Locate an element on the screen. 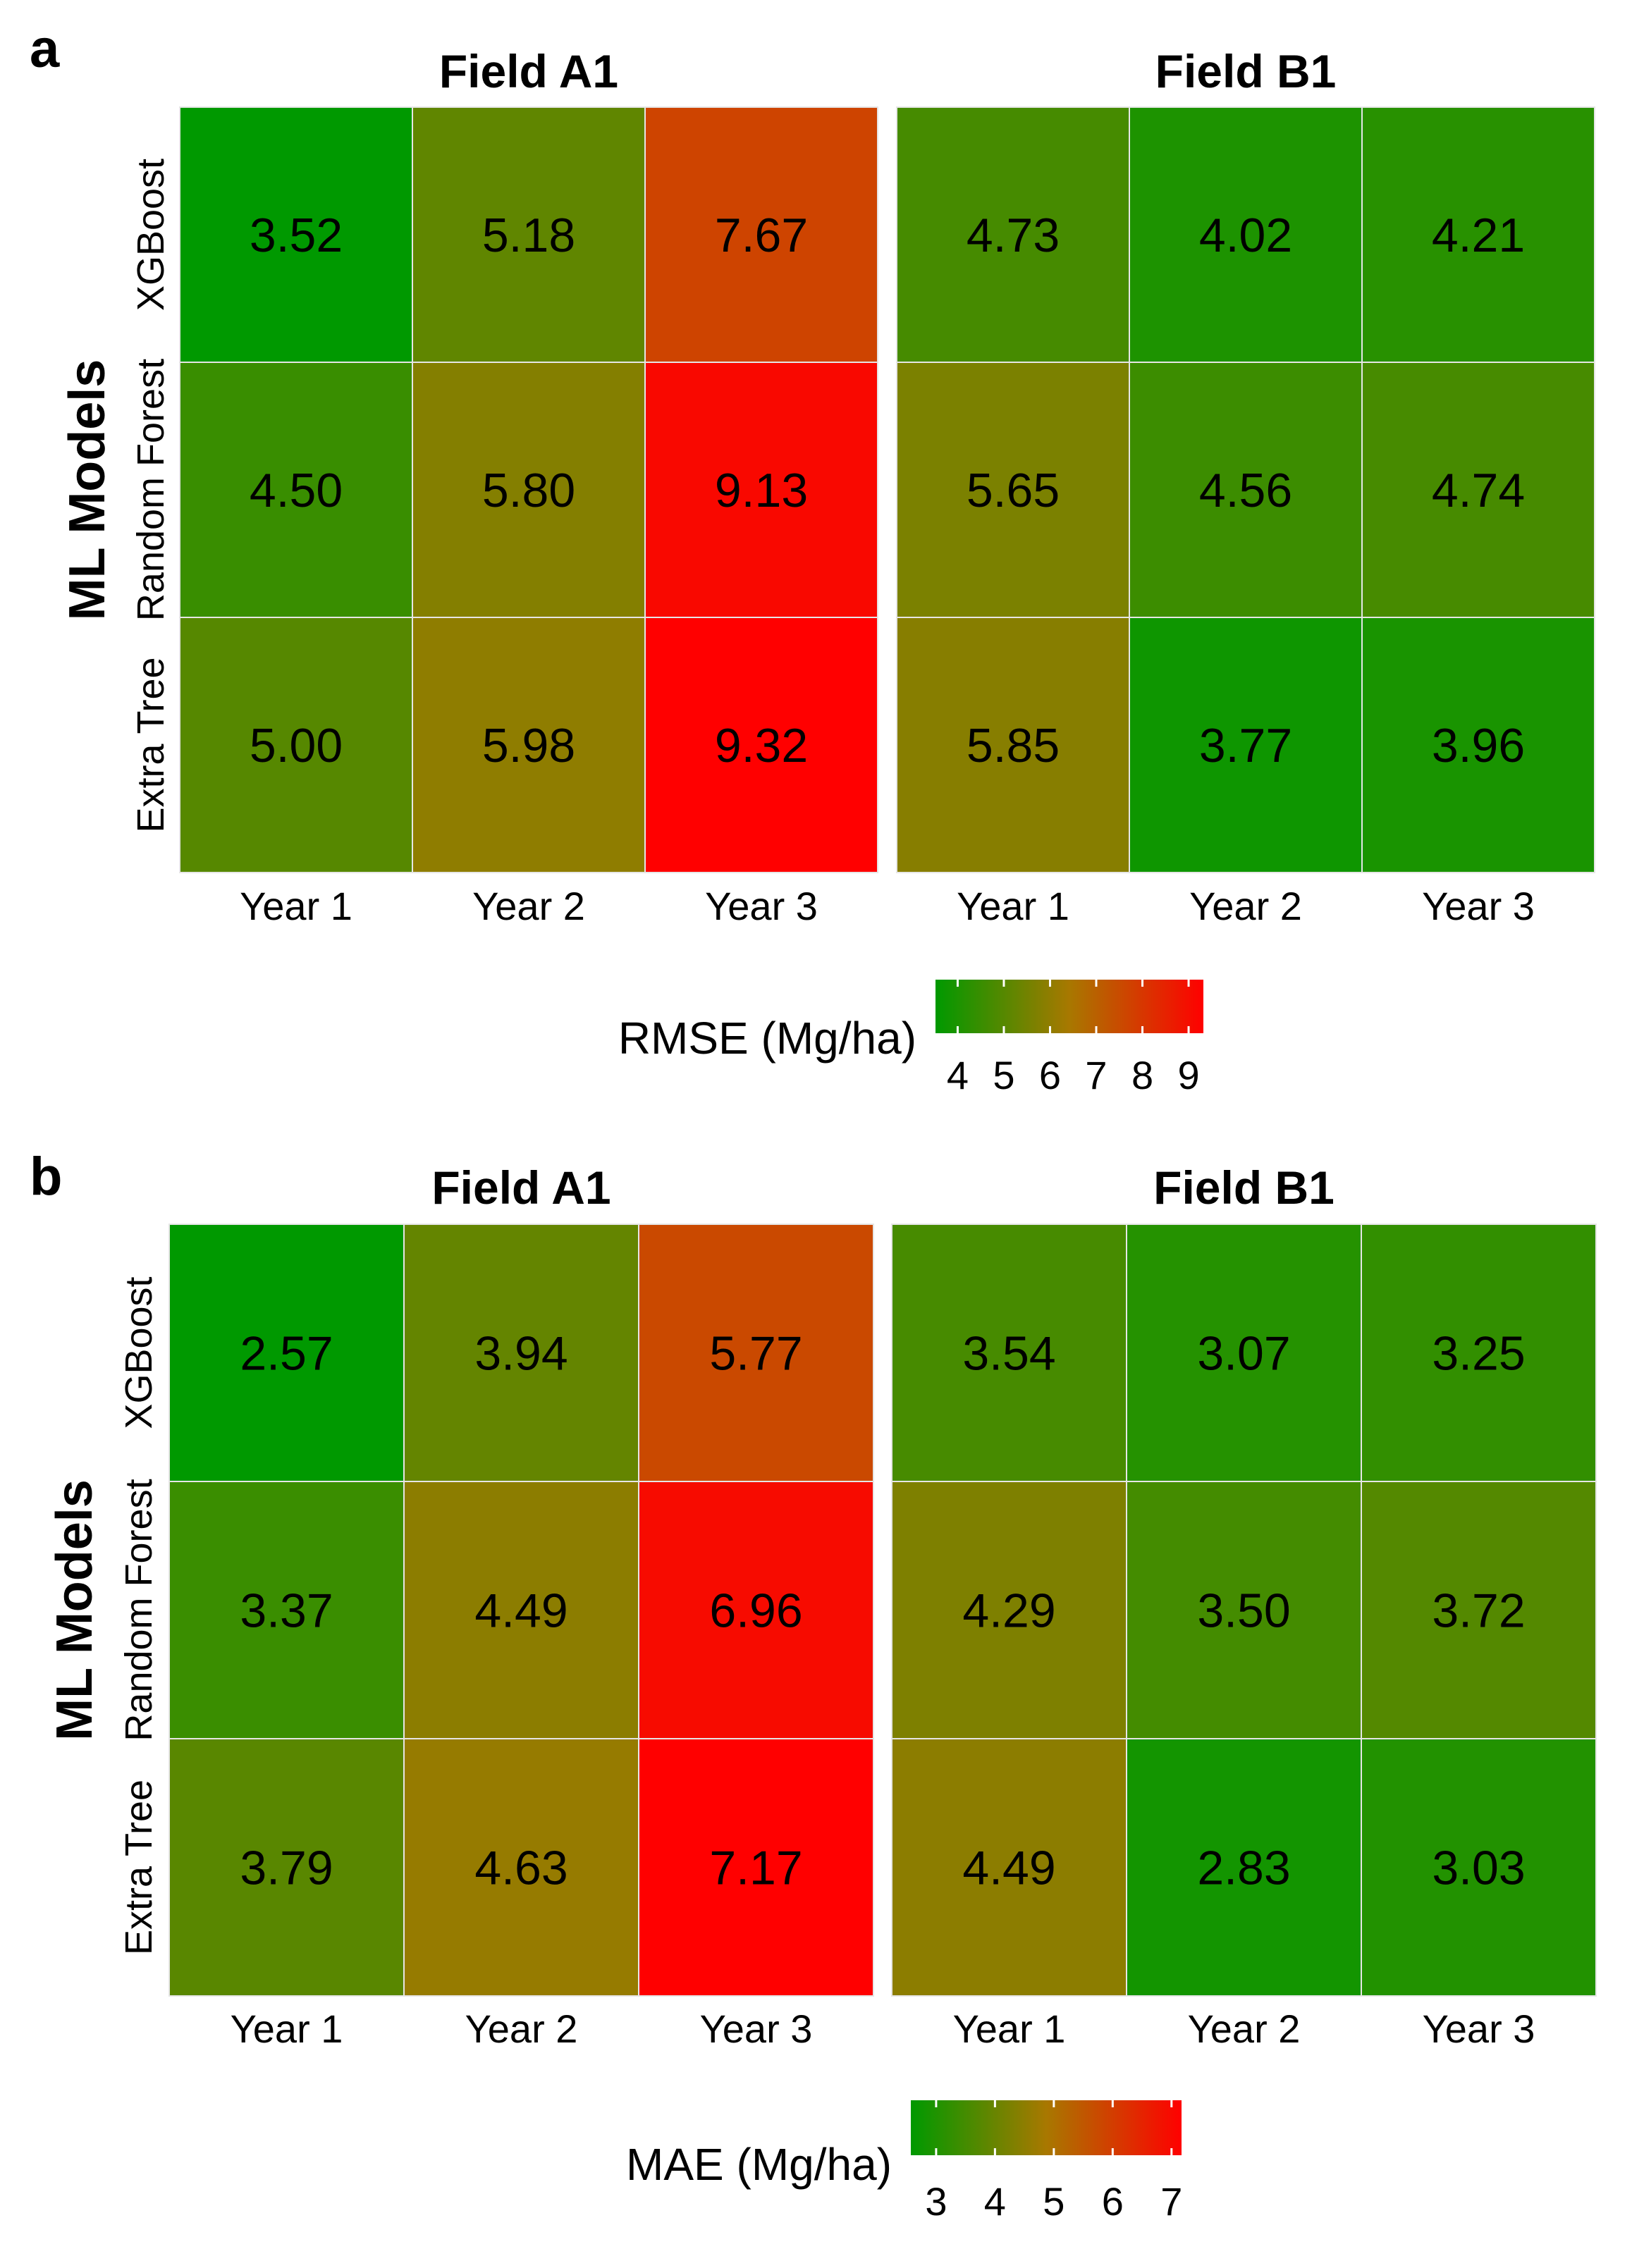  cell-value-label: 4.21 is located at coordinates (1479, 235).